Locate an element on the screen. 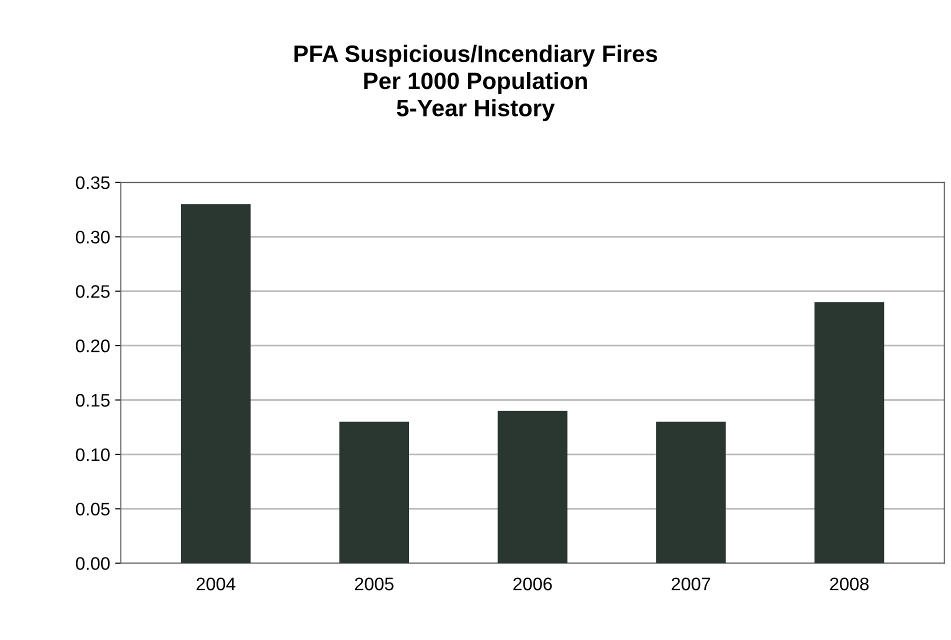 Image resolution: width=951 pixels, height=640 pixels. y-tick-label: 0.20 is located at coordinates (93, 346).